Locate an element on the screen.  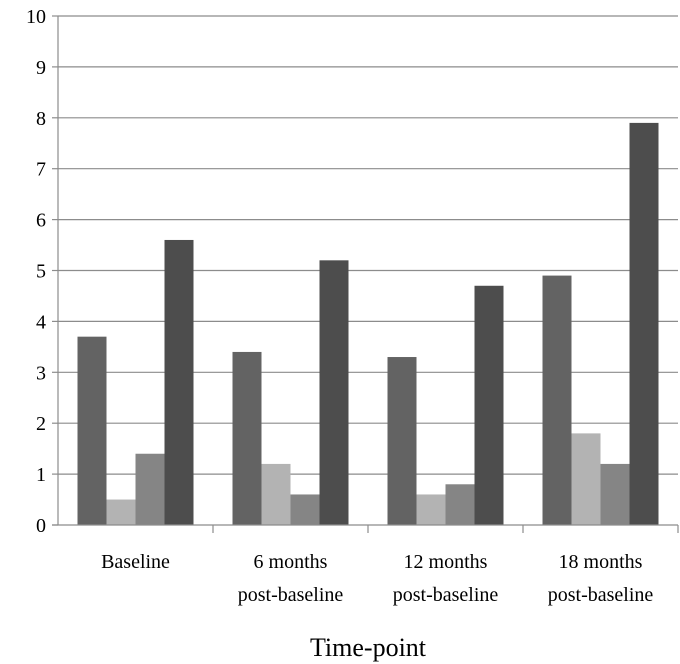
y-tick-label: 0 is located at coordinates (41, 526).